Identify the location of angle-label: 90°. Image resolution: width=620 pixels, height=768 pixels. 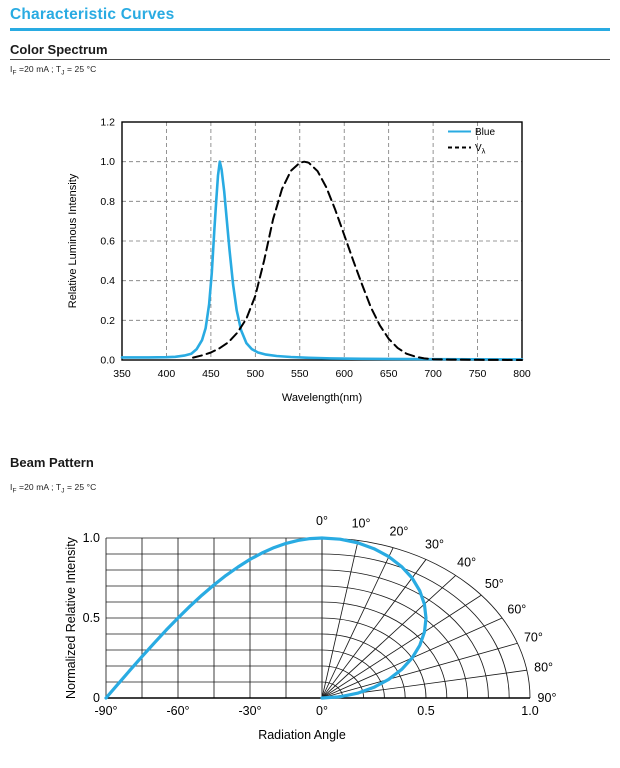
(547, 698).